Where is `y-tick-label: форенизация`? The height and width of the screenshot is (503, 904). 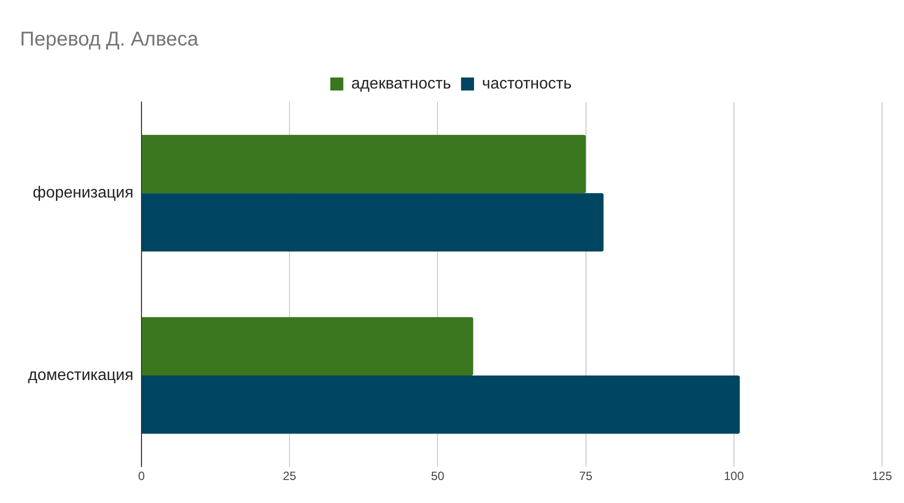
y-tick-label: форенизация is located at coordinates (83, 193).